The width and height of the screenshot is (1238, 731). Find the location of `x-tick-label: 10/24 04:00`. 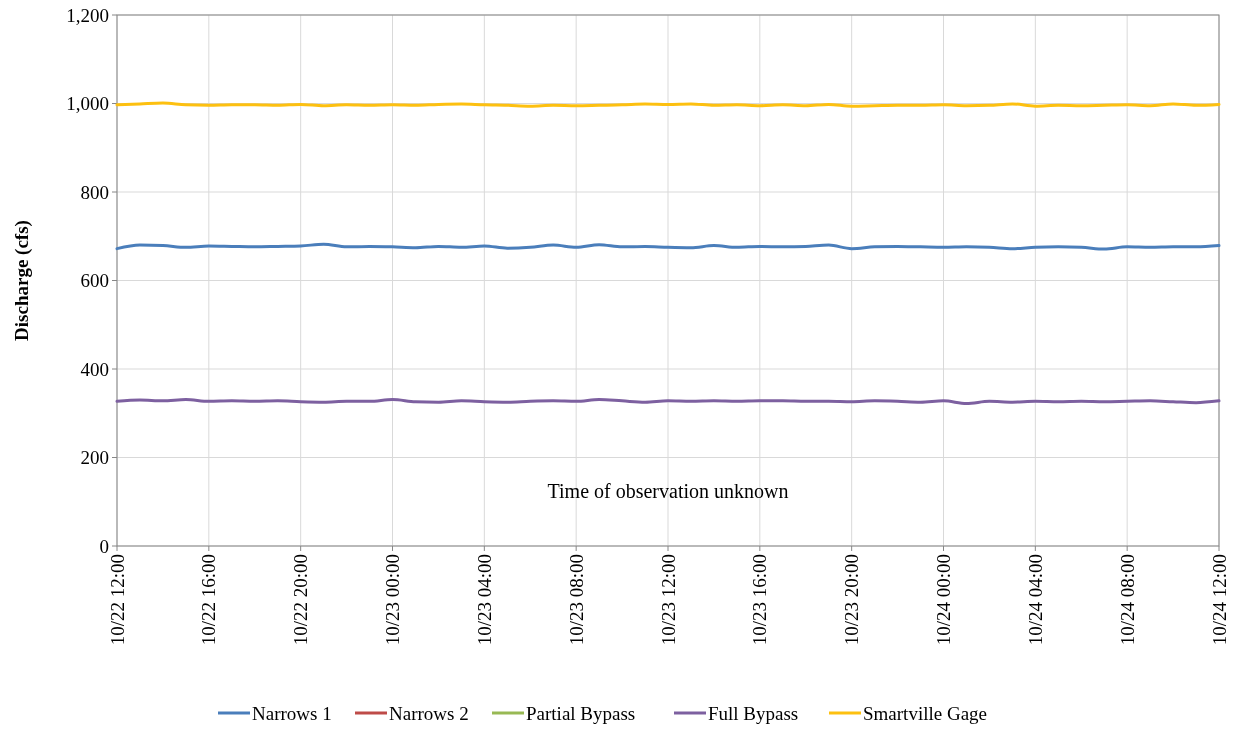

x-tick-label: 10/24 04:00 is located at coordinates (1035, 600).